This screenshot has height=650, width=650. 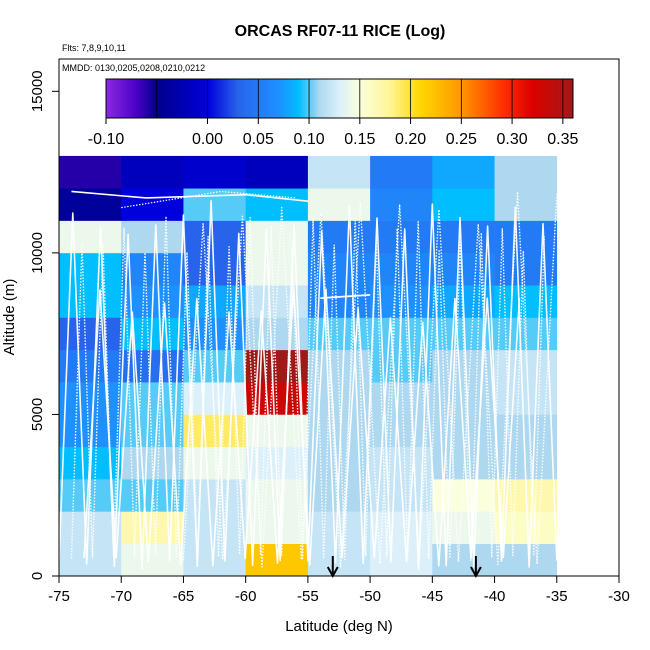 What do you see at coordinates (370, 596) in the screenshot?
I see `x-tick-label: -50` at bounding box center [370, 596].